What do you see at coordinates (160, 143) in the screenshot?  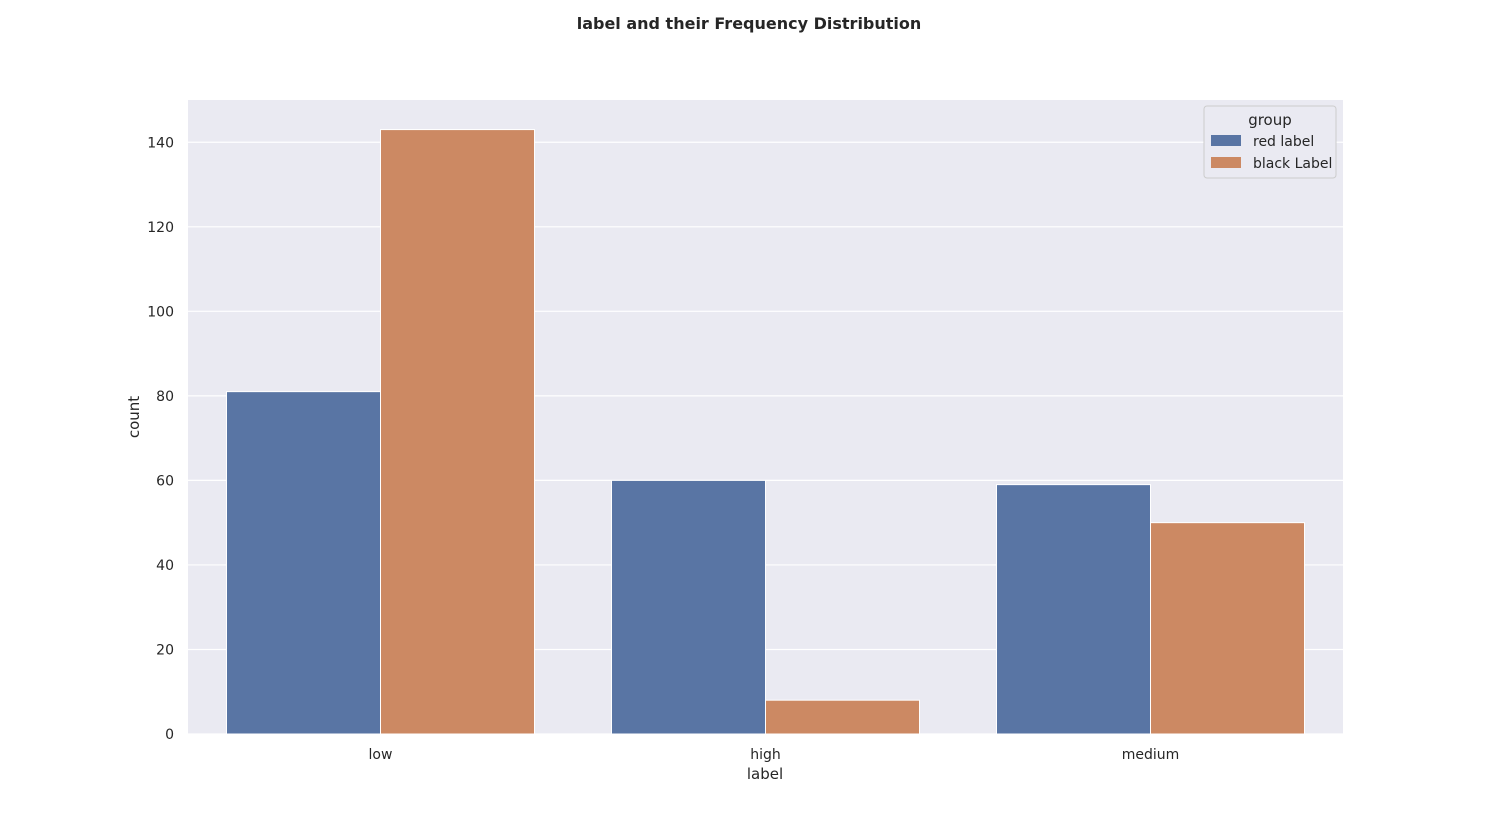 I see `y-tick-label: 140` at bounding box center [160, 143].